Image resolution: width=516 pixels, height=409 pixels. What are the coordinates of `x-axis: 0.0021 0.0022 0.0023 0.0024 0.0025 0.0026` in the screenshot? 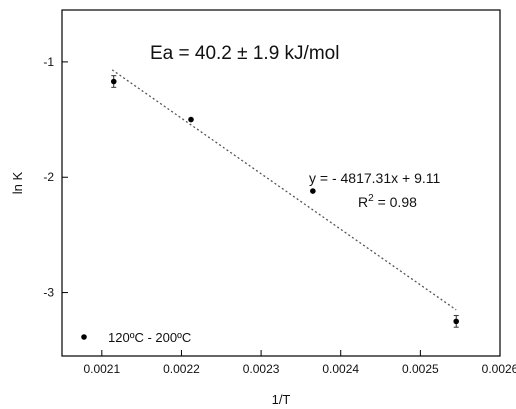 It's located at (299, 363).